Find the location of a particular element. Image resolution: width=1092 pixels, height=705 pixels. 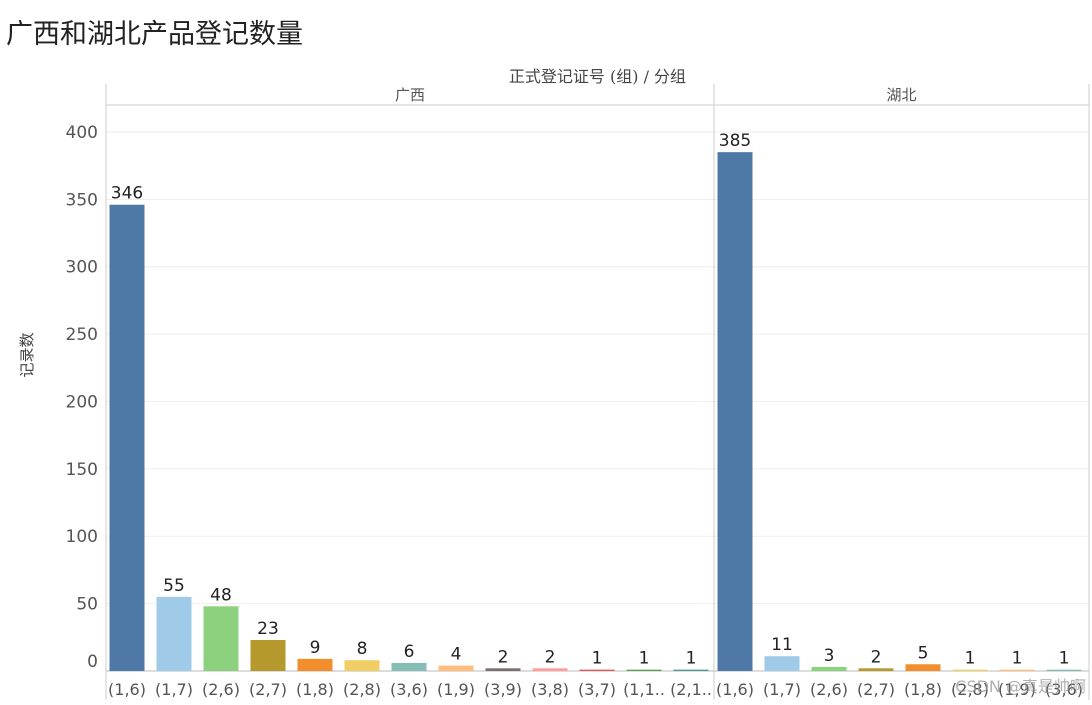

x-tick-label: (2,1.. is located at coordinates (691, 689).